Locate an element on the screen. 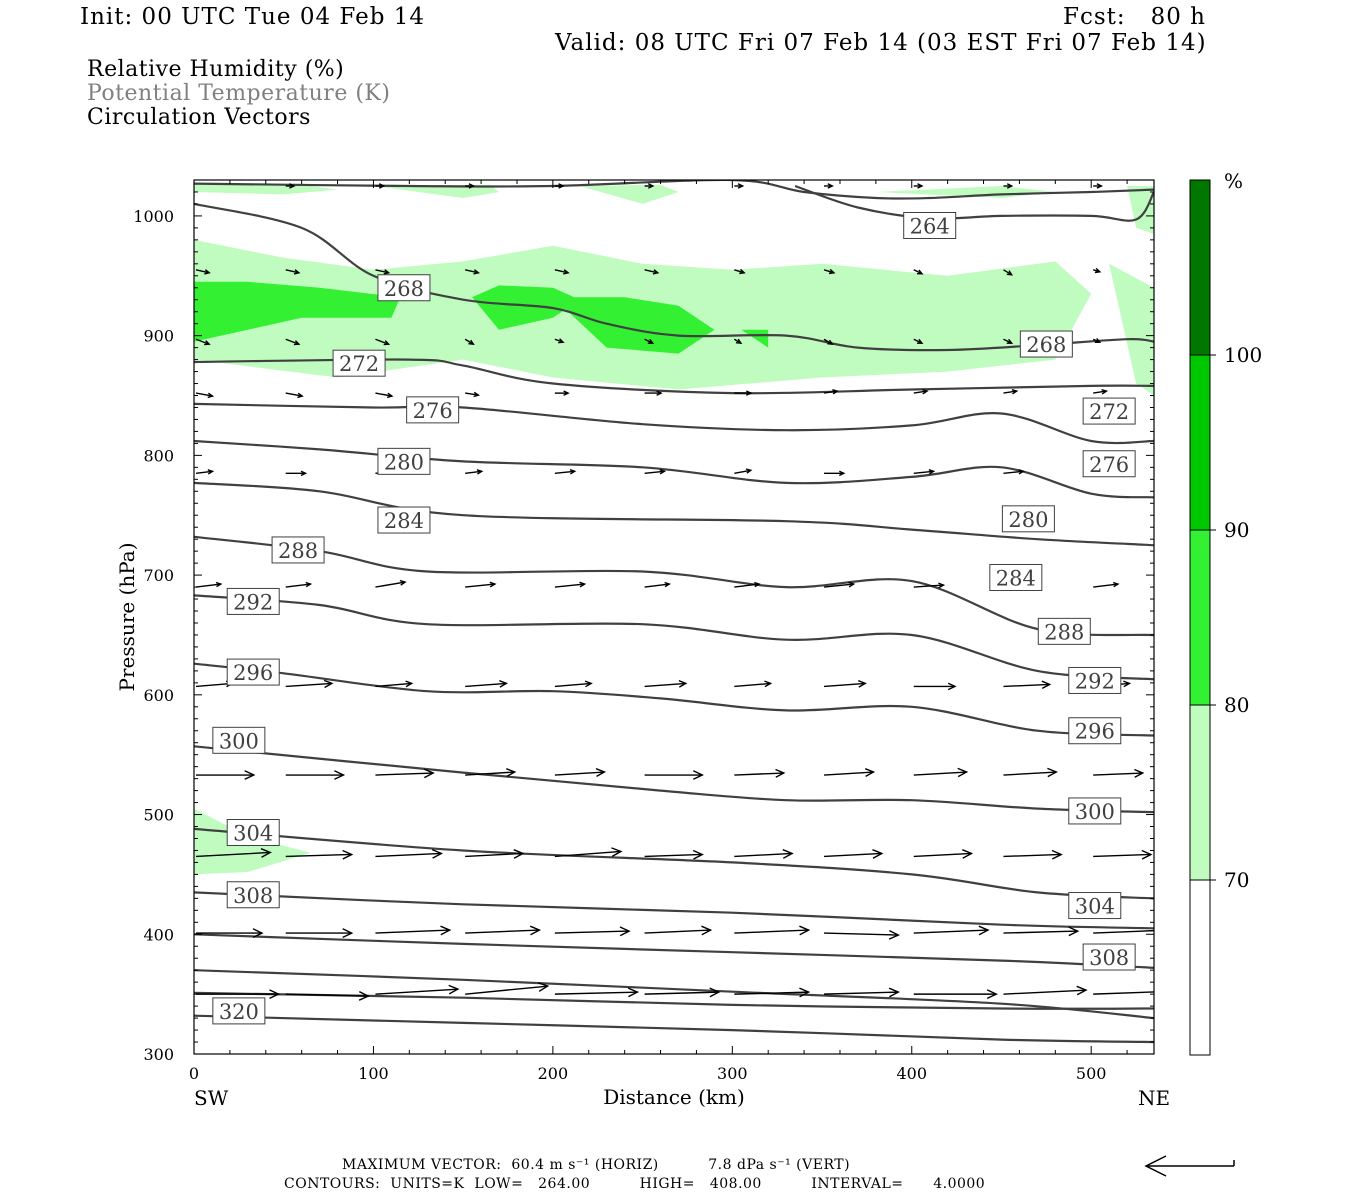 The height and width of the screenshot is (1200, 1350). contour-label-text: 320 is located at coordinates (239, 1012).